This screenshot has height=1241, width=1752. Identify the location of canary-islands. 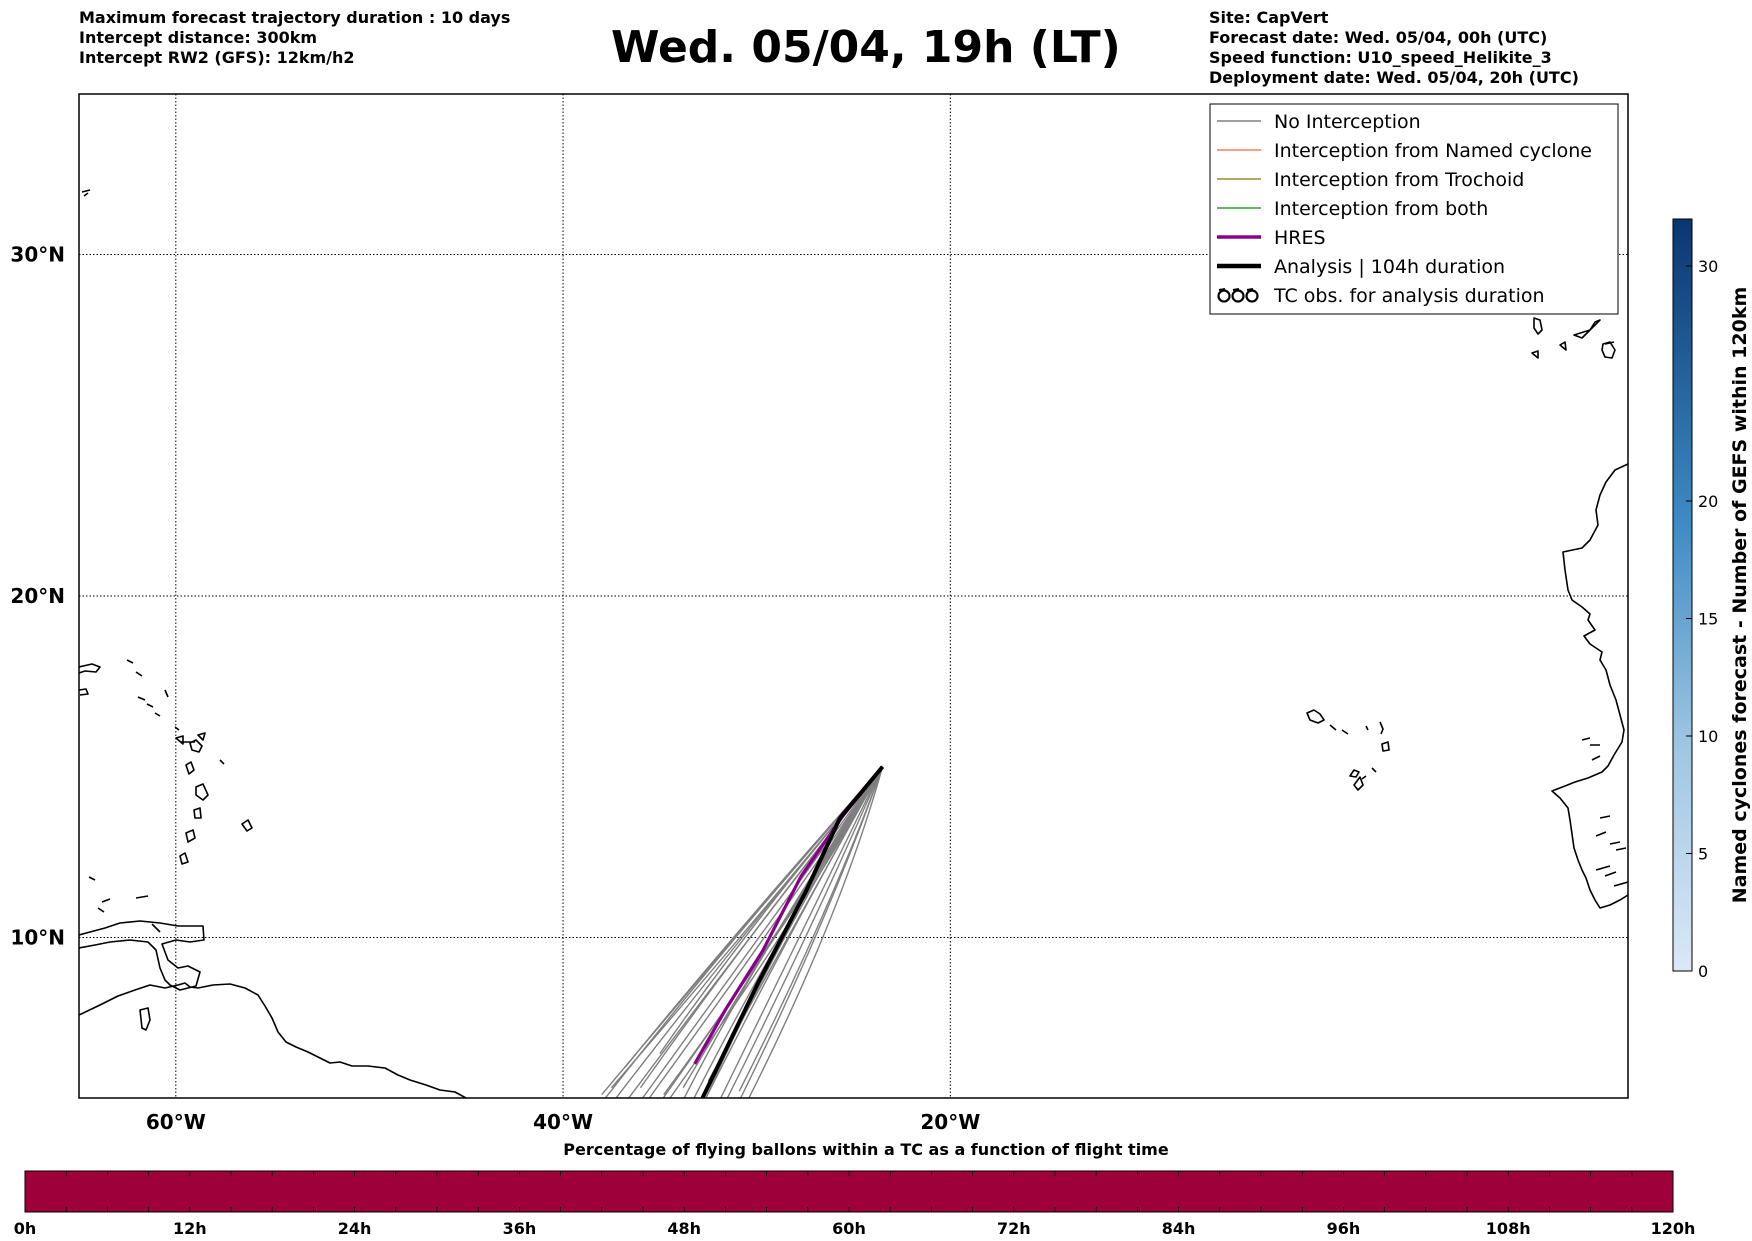
(1573, 338).